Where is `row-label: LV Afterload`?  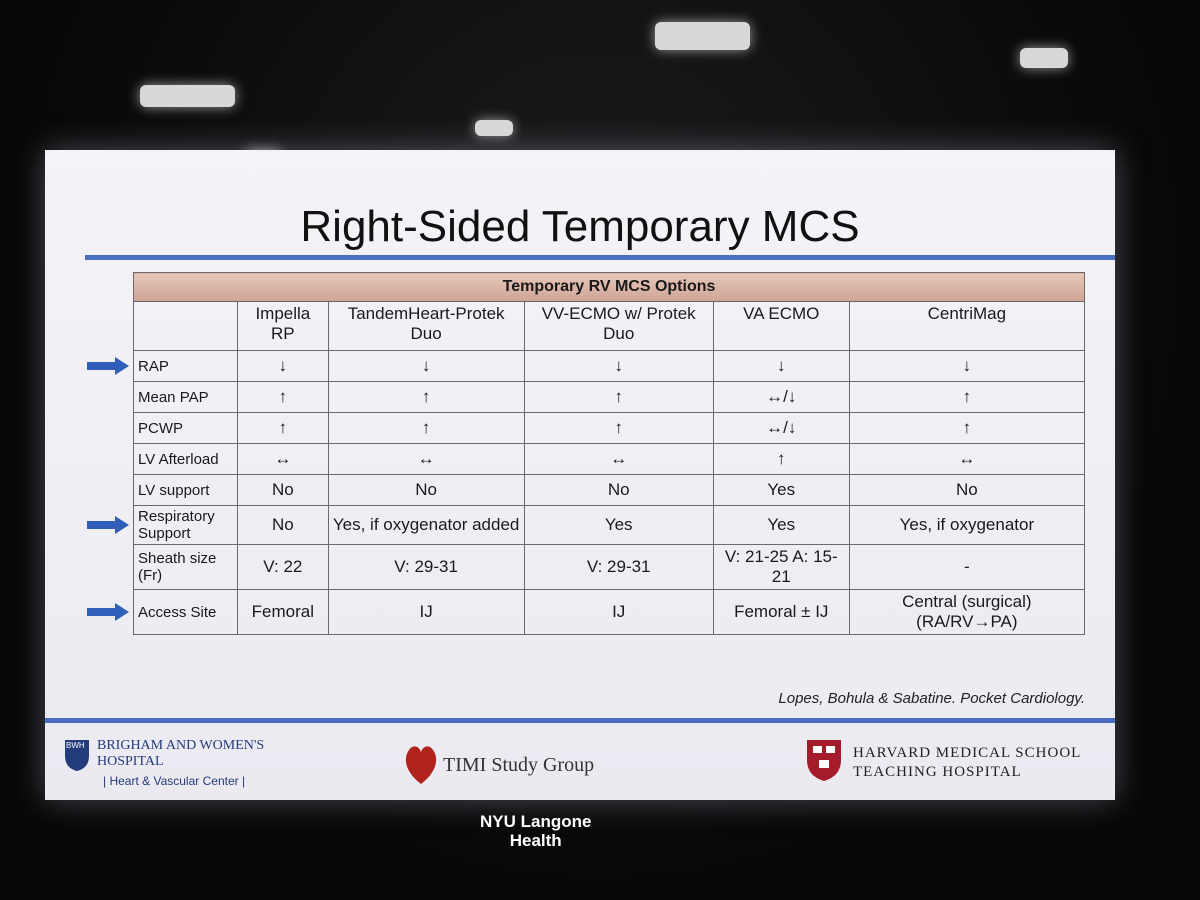 row-label: LV Afterload is located at coordinates (185, 459).